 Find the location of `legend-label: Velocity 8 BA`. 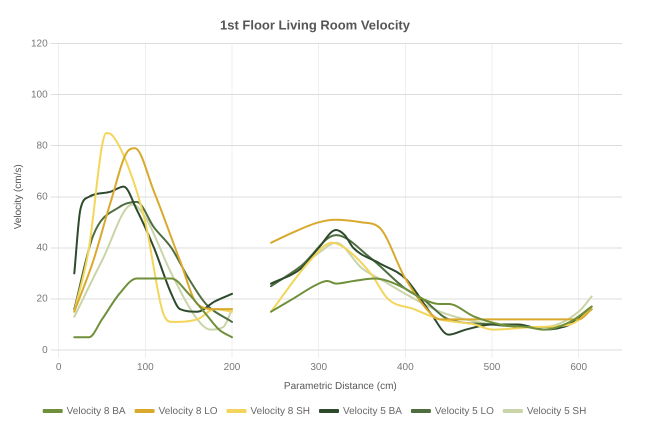

legend-label: Velocity 8 BA is located at coordinates (96, 411).